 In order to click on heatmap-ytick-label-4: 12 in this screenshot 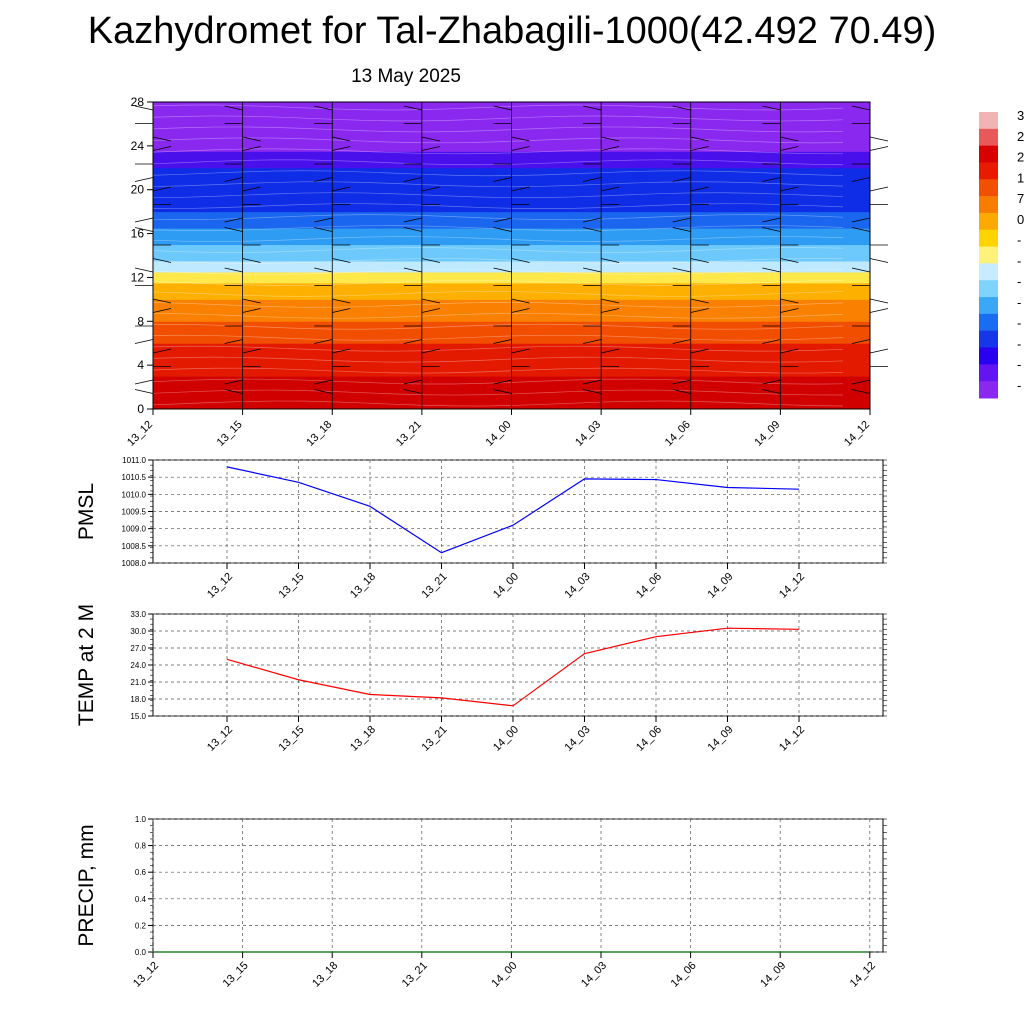, I will do `click(138, 277)`.